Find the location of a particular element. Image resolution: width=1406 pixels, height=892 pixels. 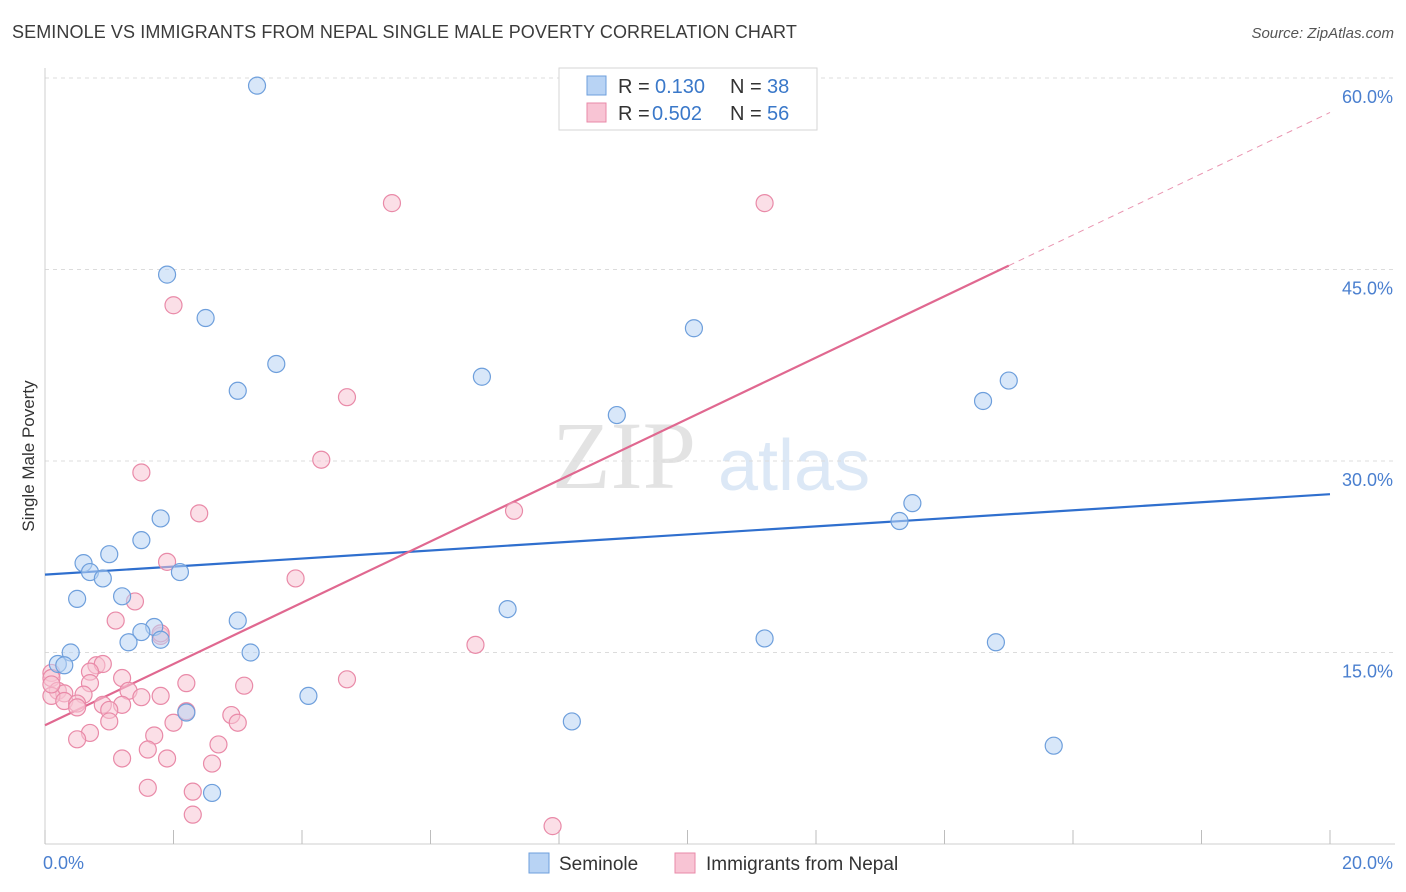

legend-n-label-seminole: N = is located at coordinates (746, 87).